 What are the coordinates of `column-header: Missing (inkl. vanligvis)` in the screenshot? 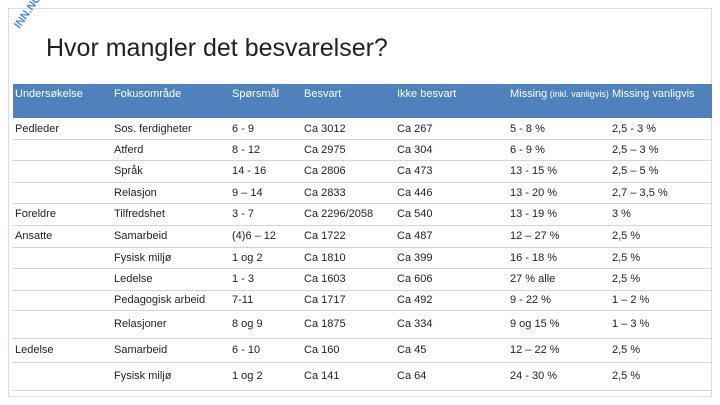 It's located at (559, 101).